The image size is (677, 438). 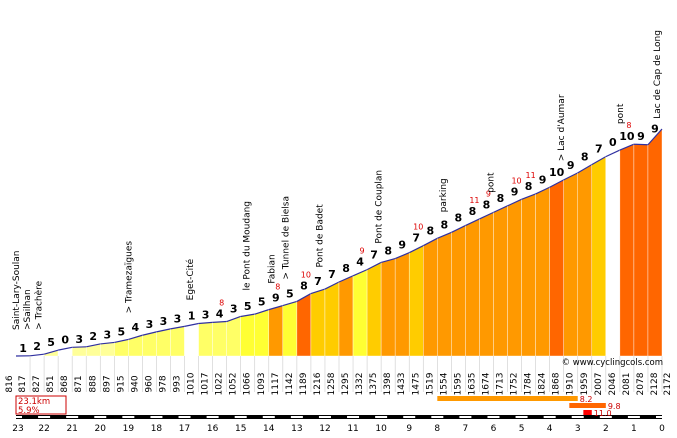 What do you see at coordinates (129, 429) in the screenshot?
I see `km-tick-label: 19` at bounding box center [129, 429].